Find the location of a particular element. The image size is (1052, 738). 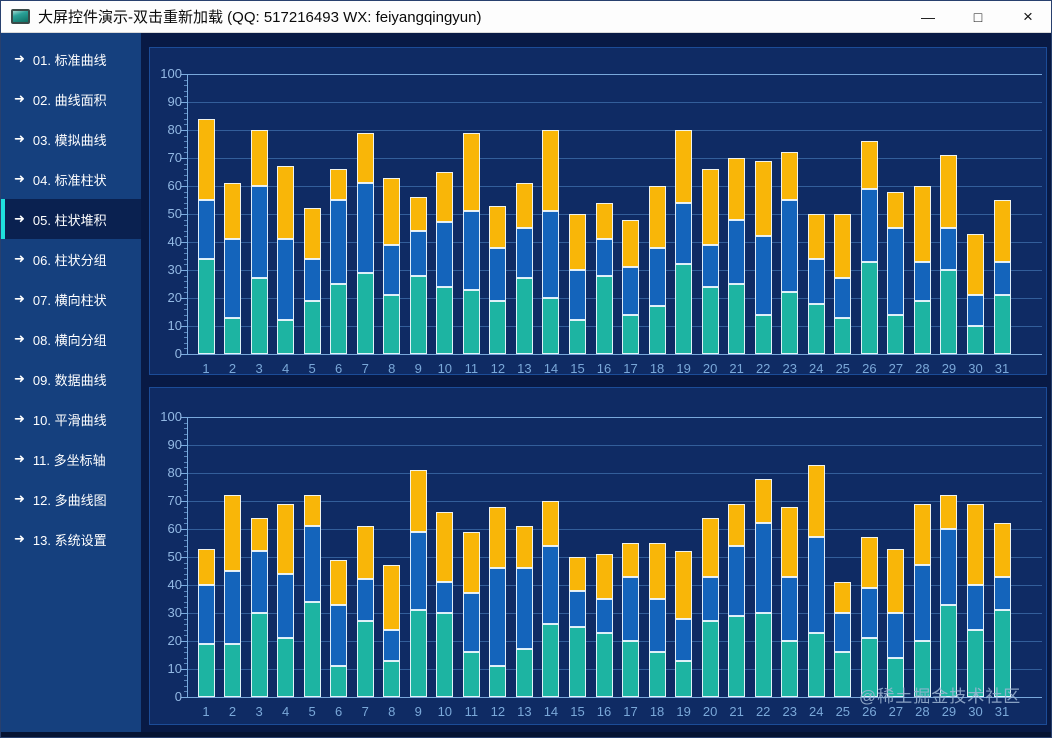

minimize-button: — is located at coordinates (928, 17).